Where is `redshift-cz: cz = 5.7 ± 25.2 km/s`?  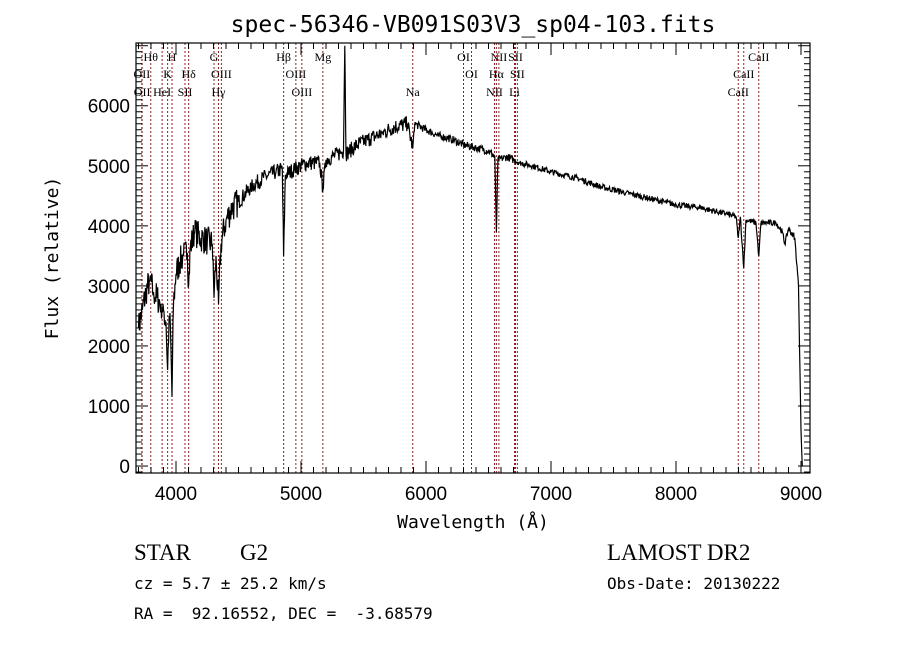 redshift-cz: cz = 5.7 ± 25.2 km/s is located at coordinates (230, 583).